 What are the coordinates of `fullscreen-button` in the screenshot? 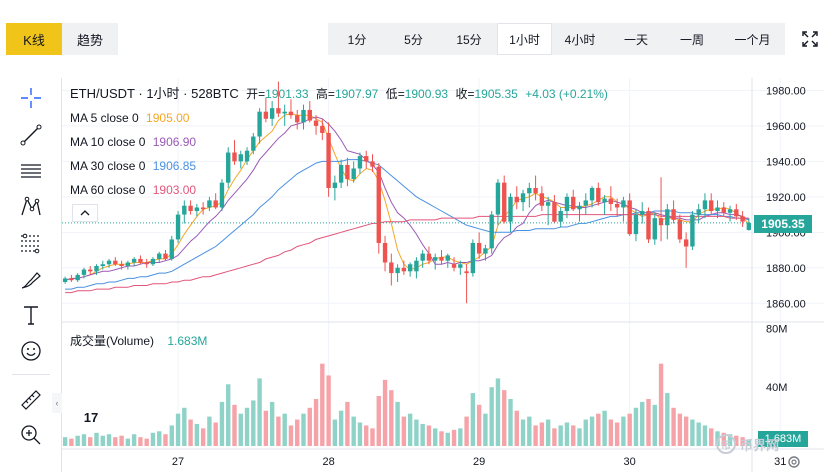 It's located at (810, 39).